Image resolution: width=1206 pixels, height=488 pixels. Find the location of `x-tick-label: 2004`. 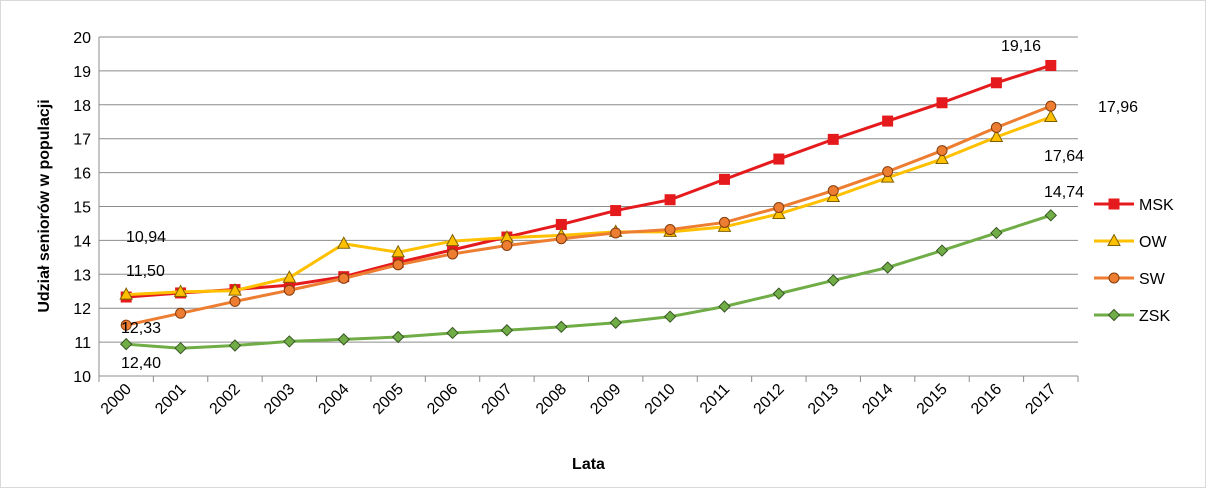

x-tick-label: 2004 is located at coordinates (333, 399).